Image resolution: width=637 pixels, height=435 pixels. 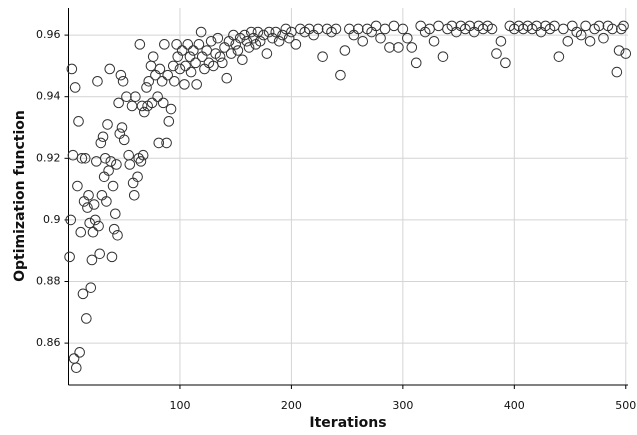 I want to click on x-axis-title: Iterations, so click(x=347, y=423).